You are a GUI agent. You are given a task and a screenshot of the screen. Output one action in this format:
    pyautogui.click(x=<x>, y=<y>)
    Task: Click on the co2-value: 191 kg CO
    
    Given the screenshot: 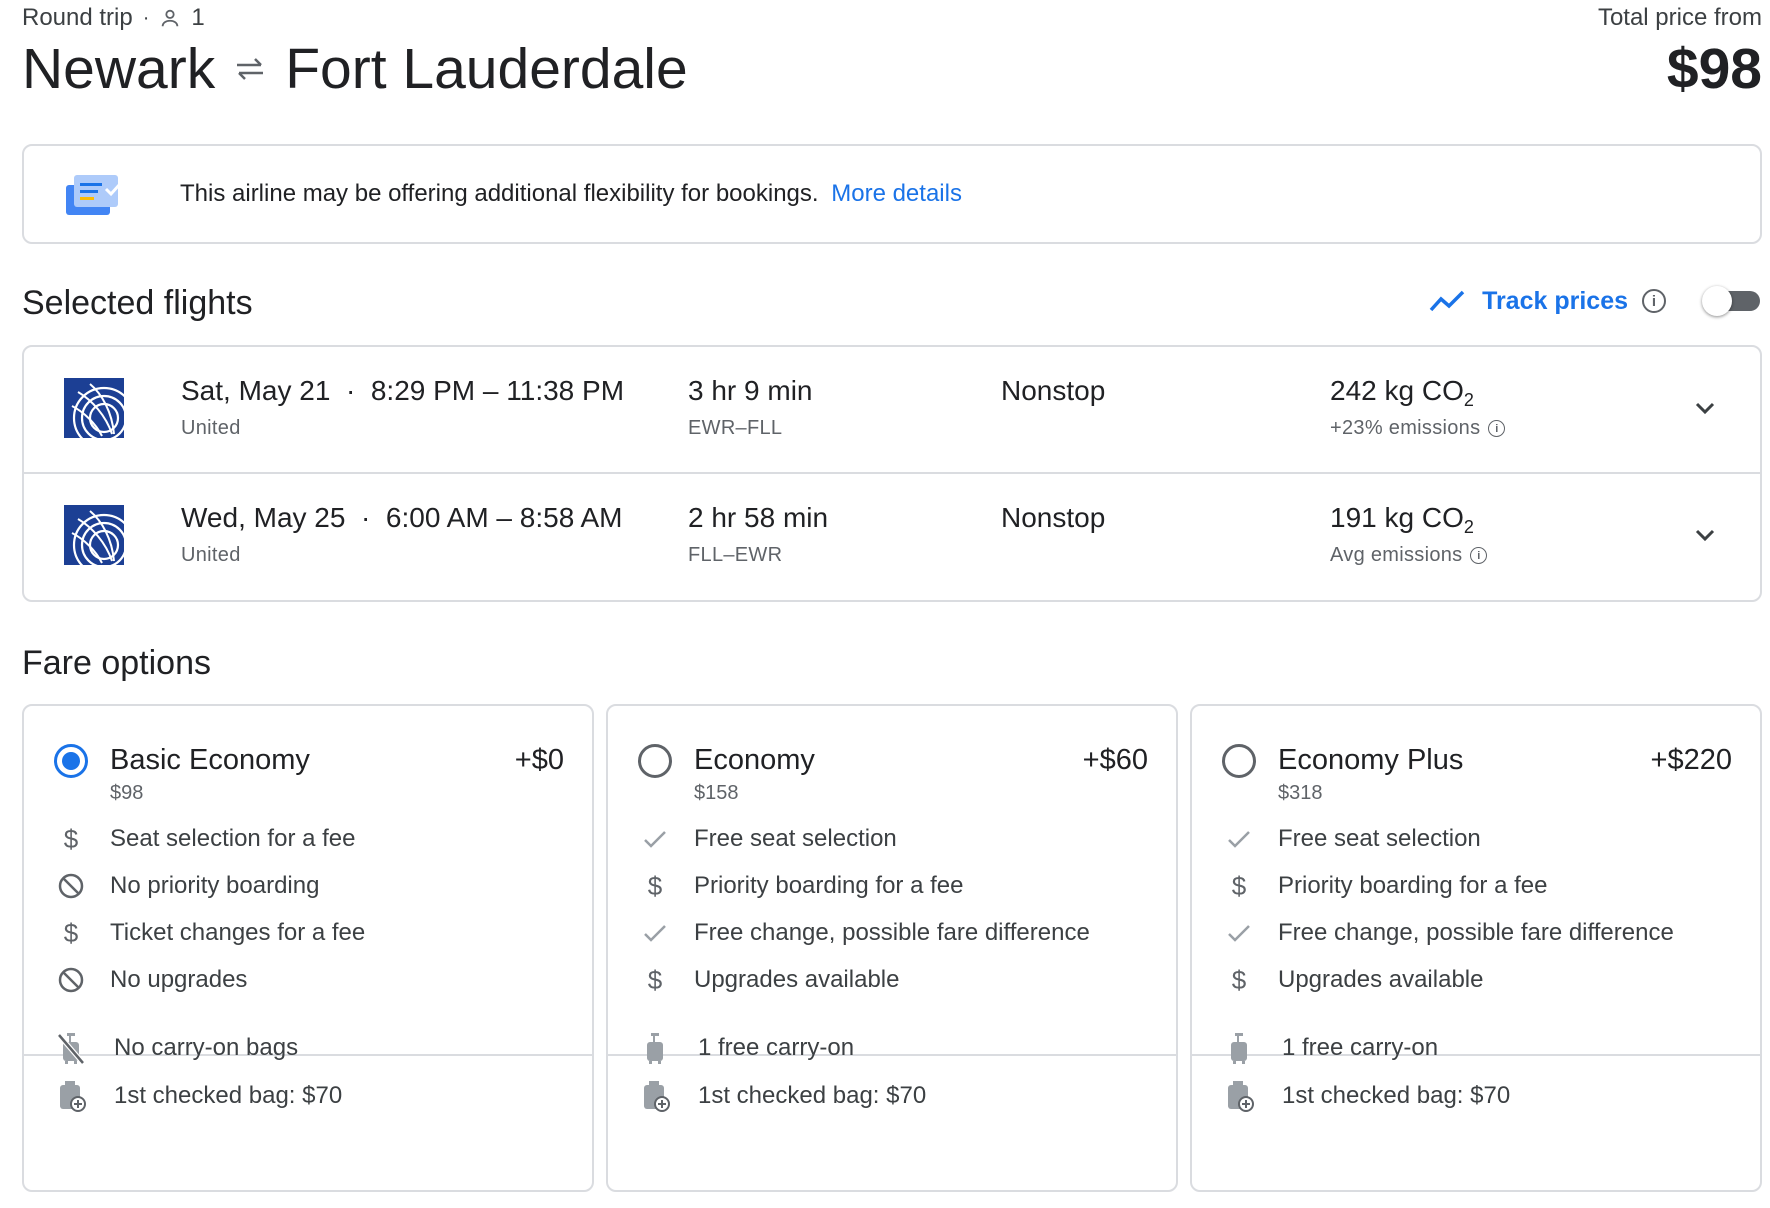 What is the action you would take?
    pyautogui.click(x=1397, y=517)
    